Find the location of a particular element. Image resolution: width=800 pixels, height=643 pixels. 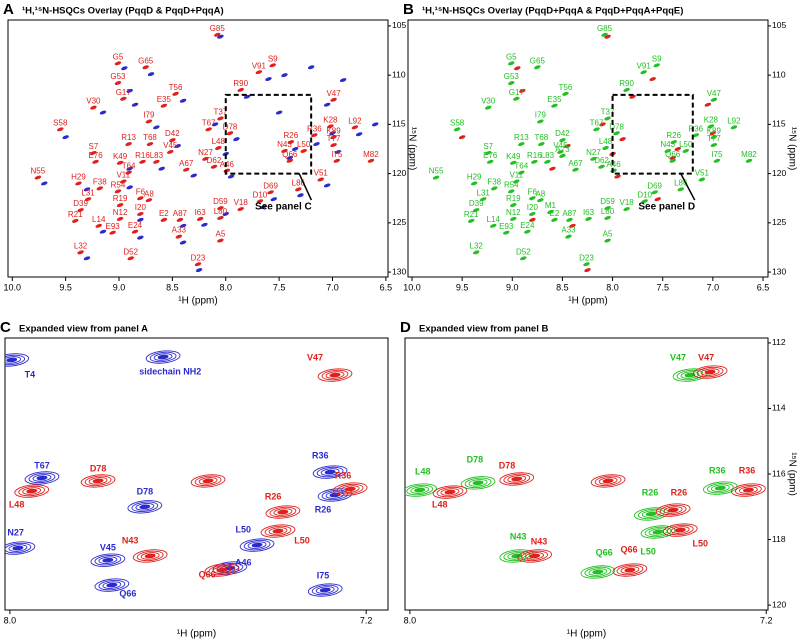

peak-label: L48 is located at coordinates (219, 141).